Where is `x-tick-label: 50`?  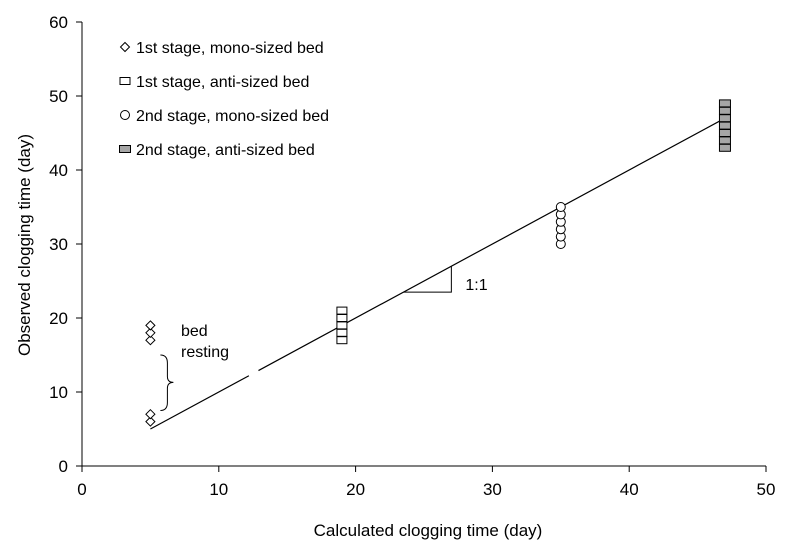
x-tick-label: 50 is located at coordinates (766, 489).